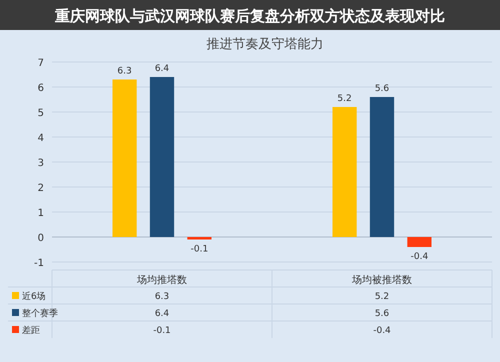 This screenshot has height=362, width=500. What do you see at coordinates (41, 163) in the screenshot?
I see `y-tick-label: 3` at bounding box center [41, 163].